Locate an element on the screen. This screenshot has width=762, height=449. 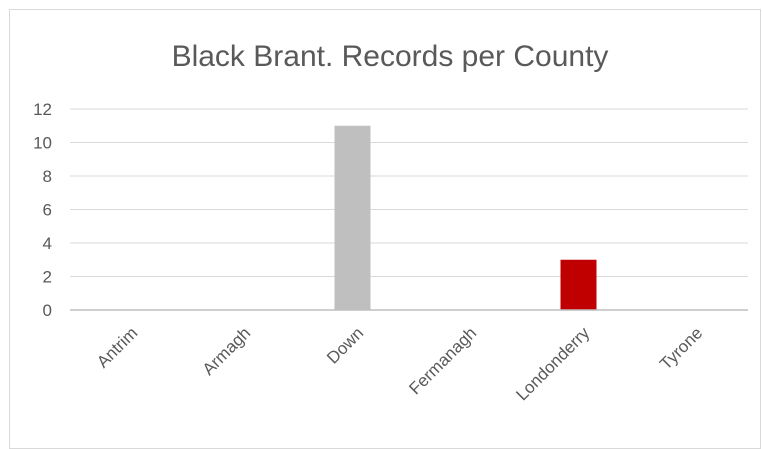
bar-down is located at coordinates (352, 217).